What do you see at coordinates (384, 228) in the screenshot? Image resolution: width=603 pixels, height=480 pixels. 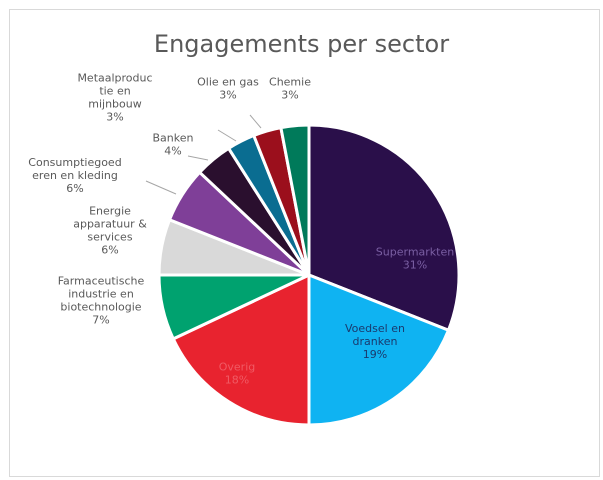 I see `pie-slice-supermarkten` at bounding box center [384, 228].